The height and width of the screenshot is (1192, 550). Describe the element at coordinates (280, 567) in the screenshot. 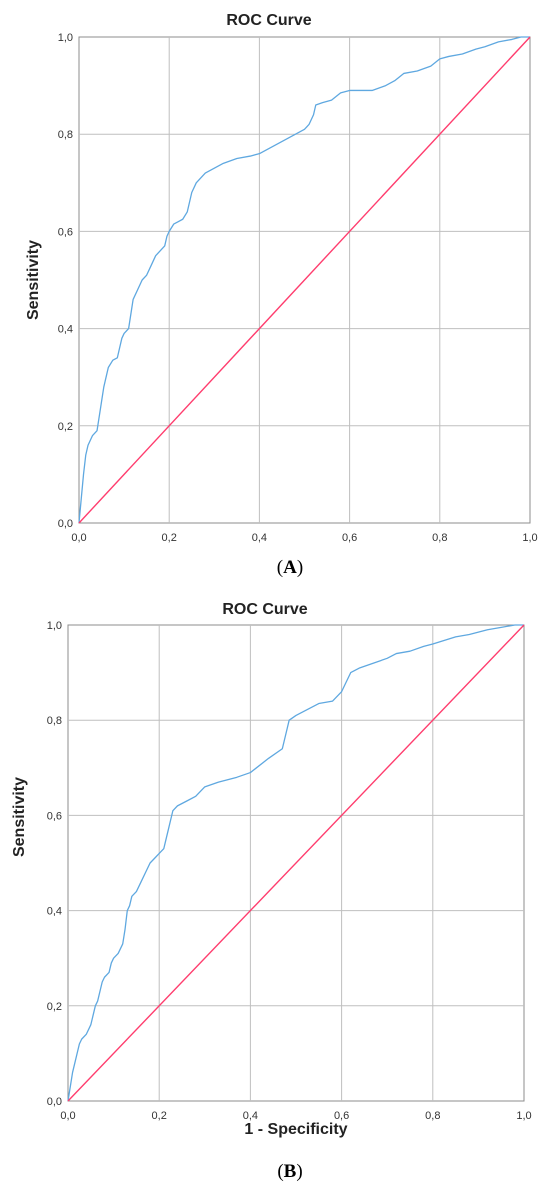

I see `chart-a-panel-open: (` at that location.